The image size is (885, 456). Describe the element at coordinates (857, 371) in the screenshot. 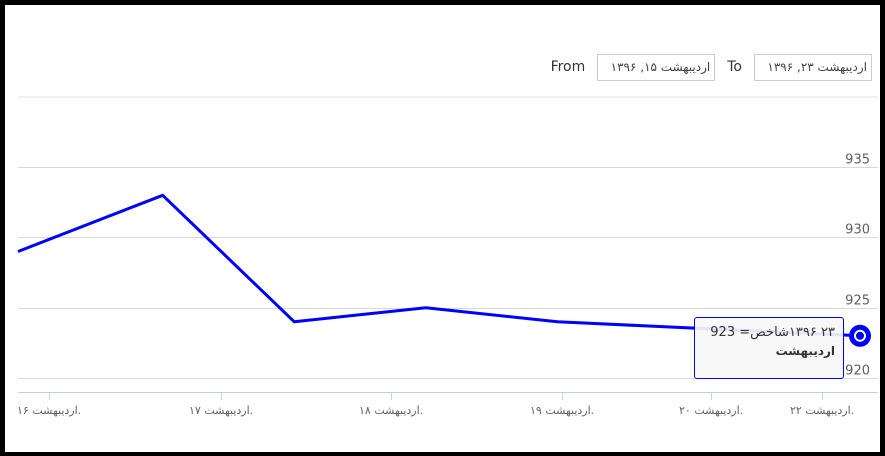

I see `y-tick-label: 920` at that location.